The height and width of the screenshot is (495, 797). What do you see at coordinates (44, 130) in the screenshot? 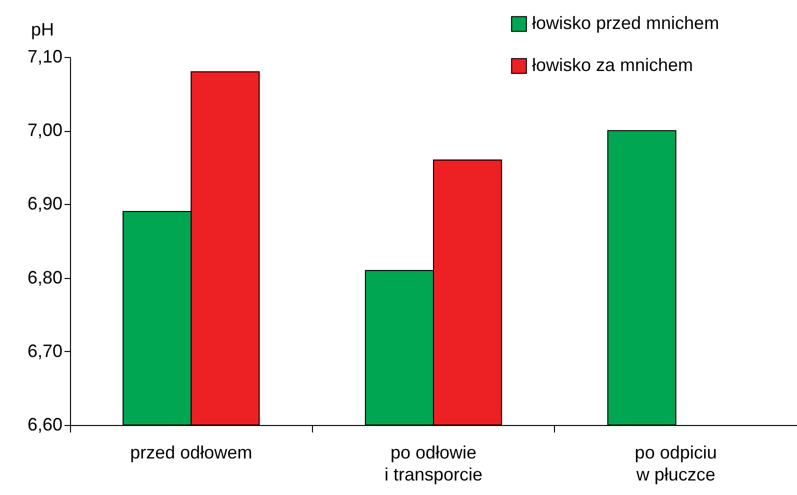
I see `y-tick-label: 7,00` at bounding box center [44, 130].